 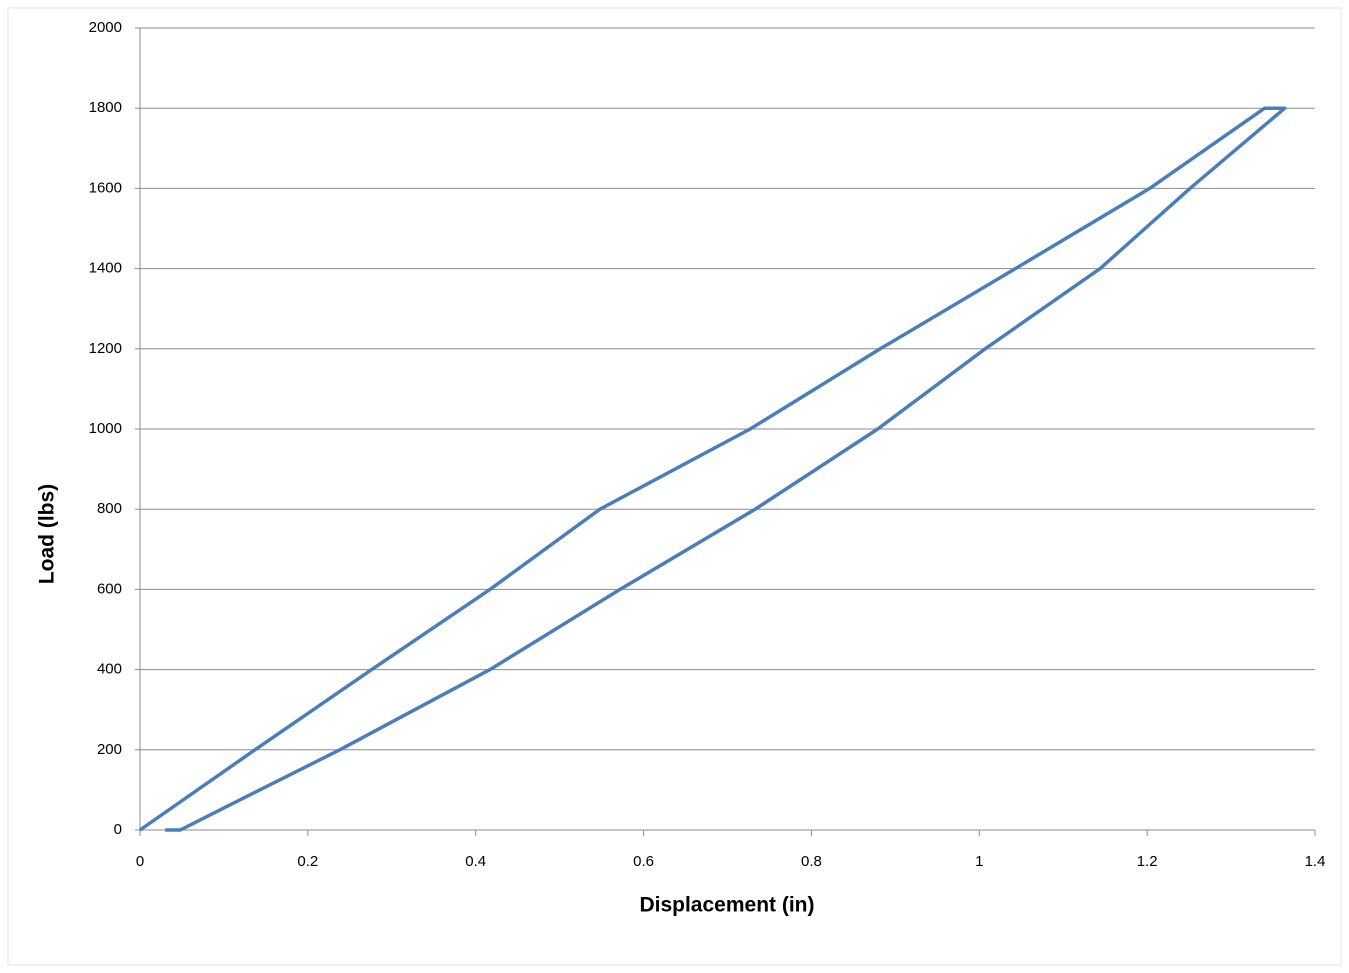 I want to click on x-axis-title: Displacement (in), so click(x=726, y=905).